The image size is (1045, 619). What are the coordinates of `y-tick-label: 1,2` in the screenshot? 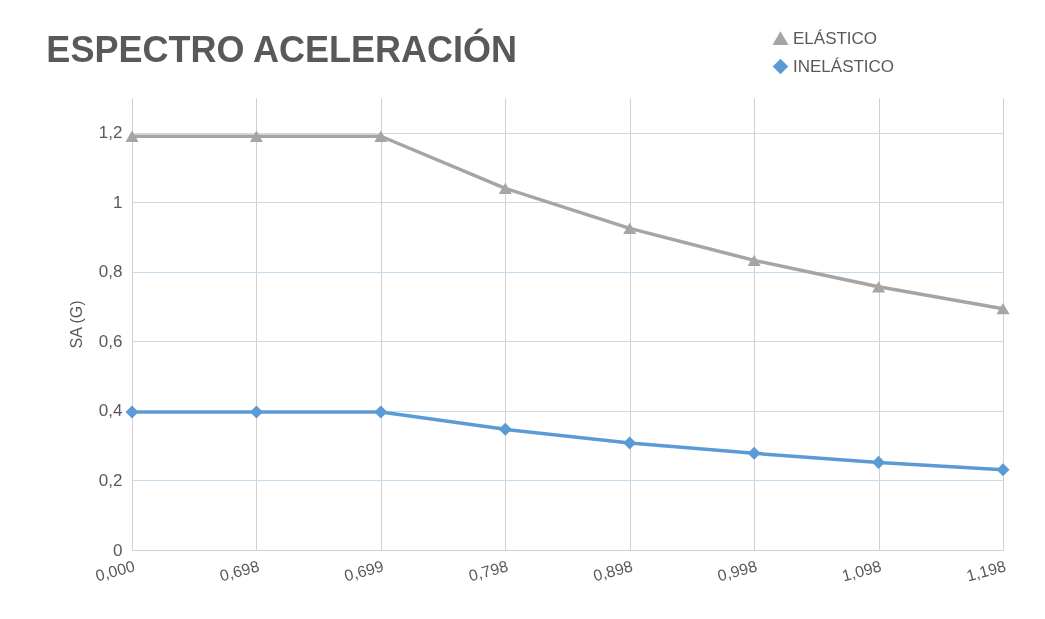 It's located at (110, 133).